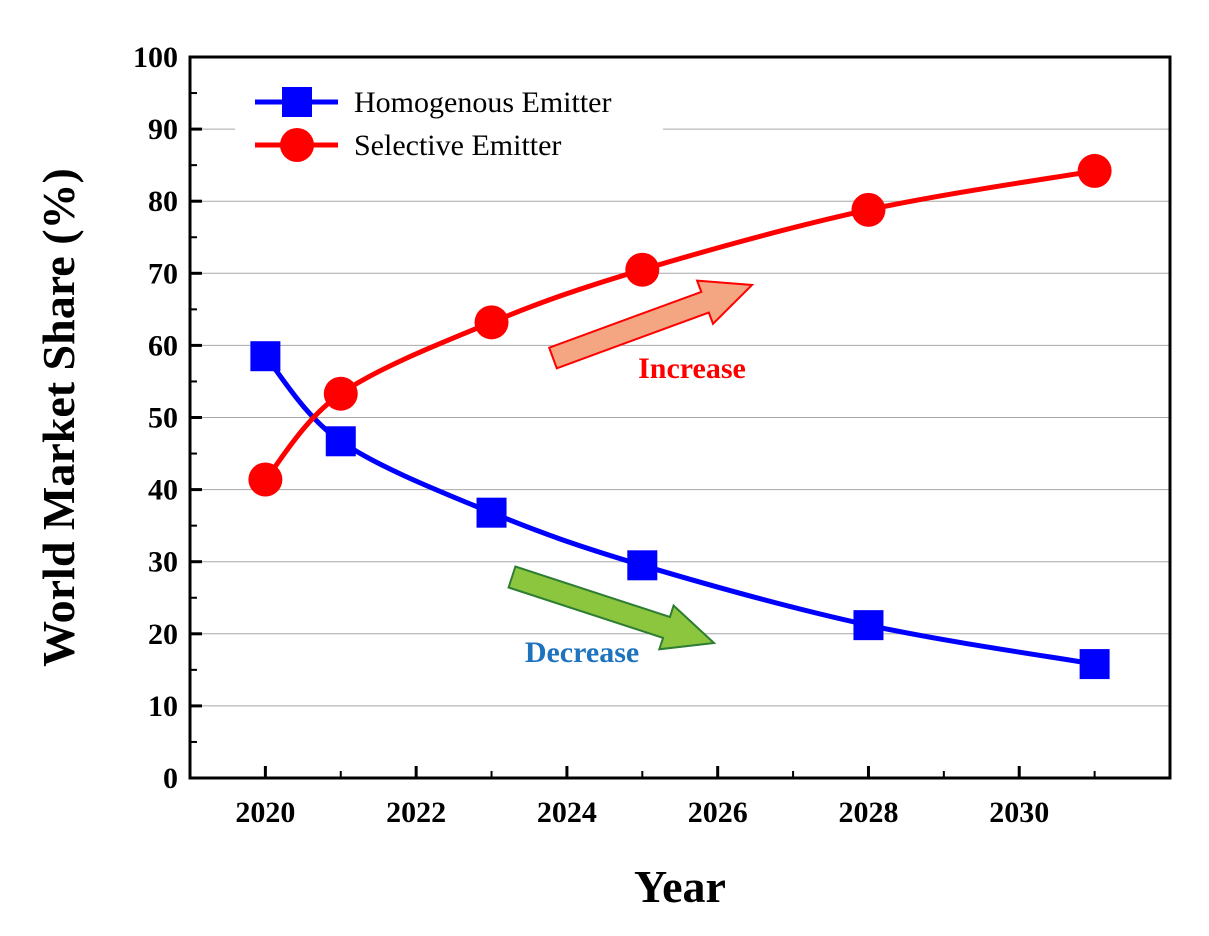 The width and height of the screenshot is (1209, 936). What do you see at coordinates (612, 608) in the screenshot?
I see `decrease-arrow` at bounding box center [612, 608].